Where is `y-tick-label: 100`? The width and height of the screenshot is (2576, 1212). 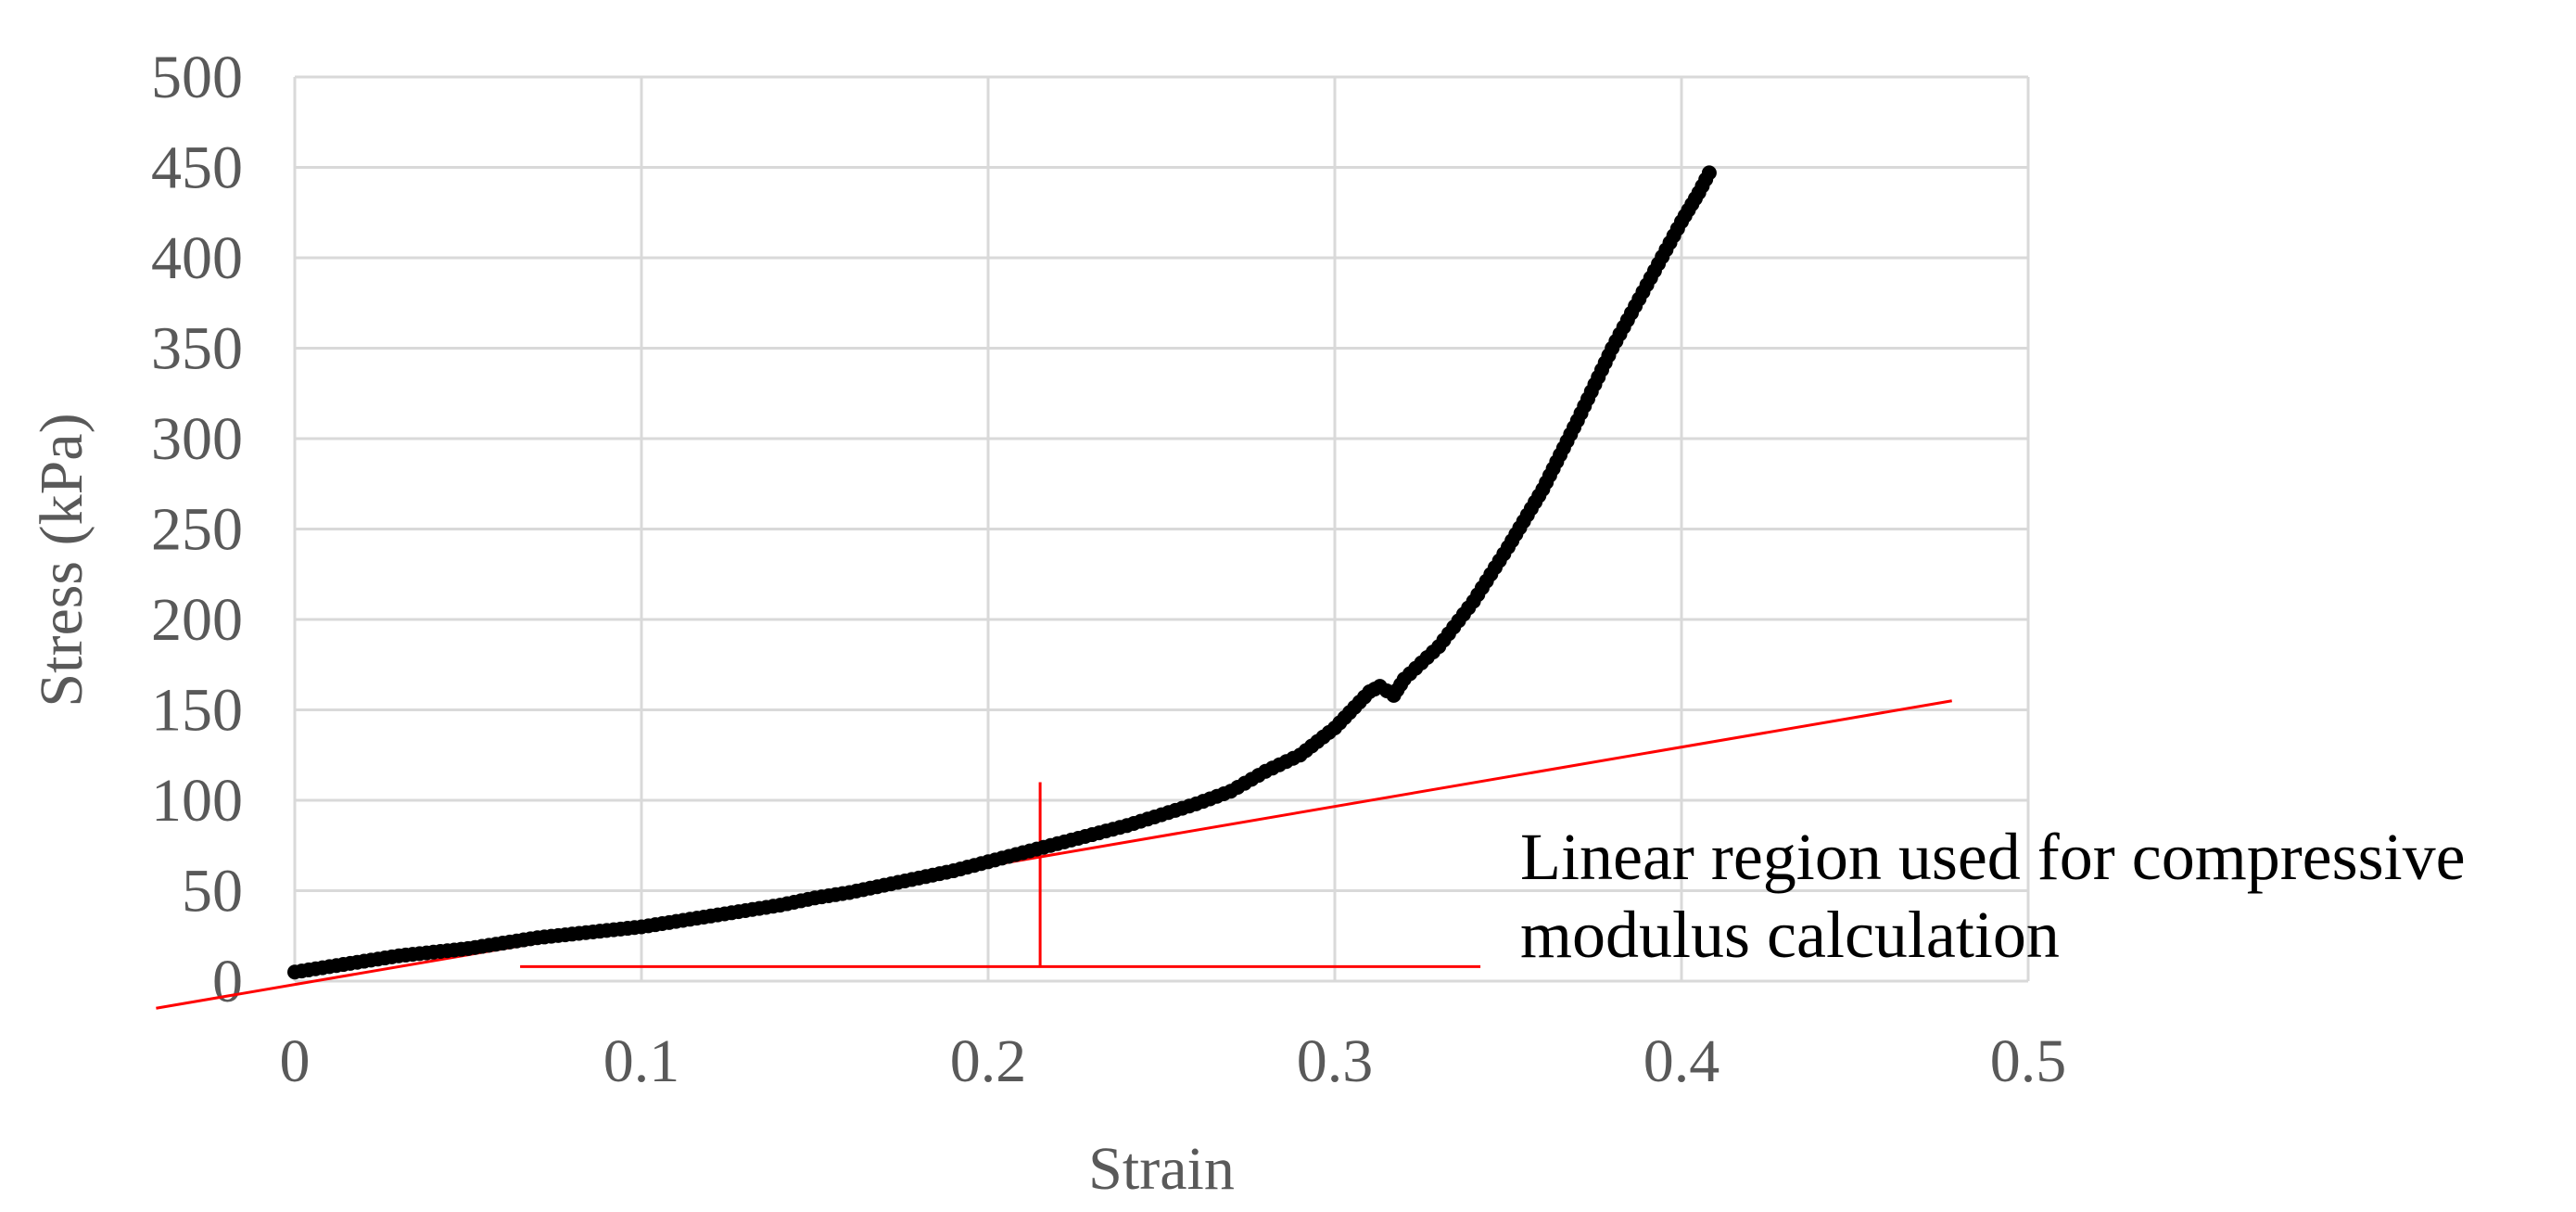
y-tick-label: 100 is located at coordinates (197, 801).